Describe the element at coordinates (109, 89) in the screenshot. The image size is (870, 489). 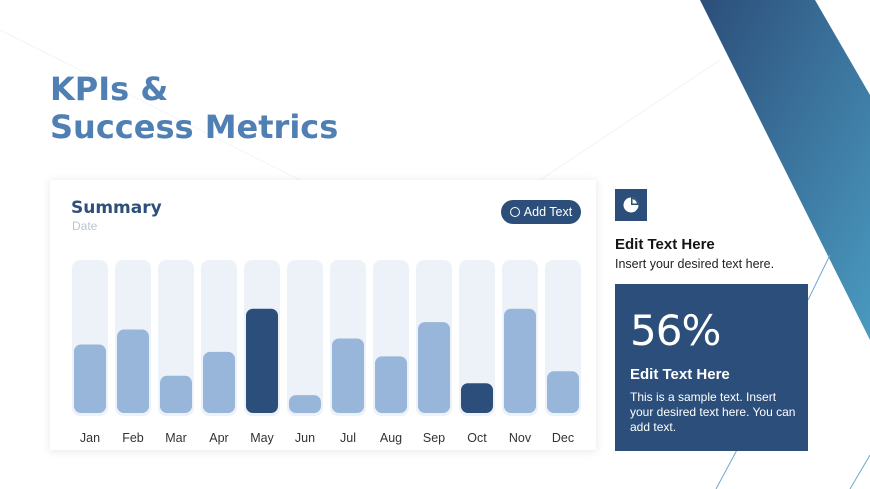
I see `slide-title-line-1: KPIs &` at that location.